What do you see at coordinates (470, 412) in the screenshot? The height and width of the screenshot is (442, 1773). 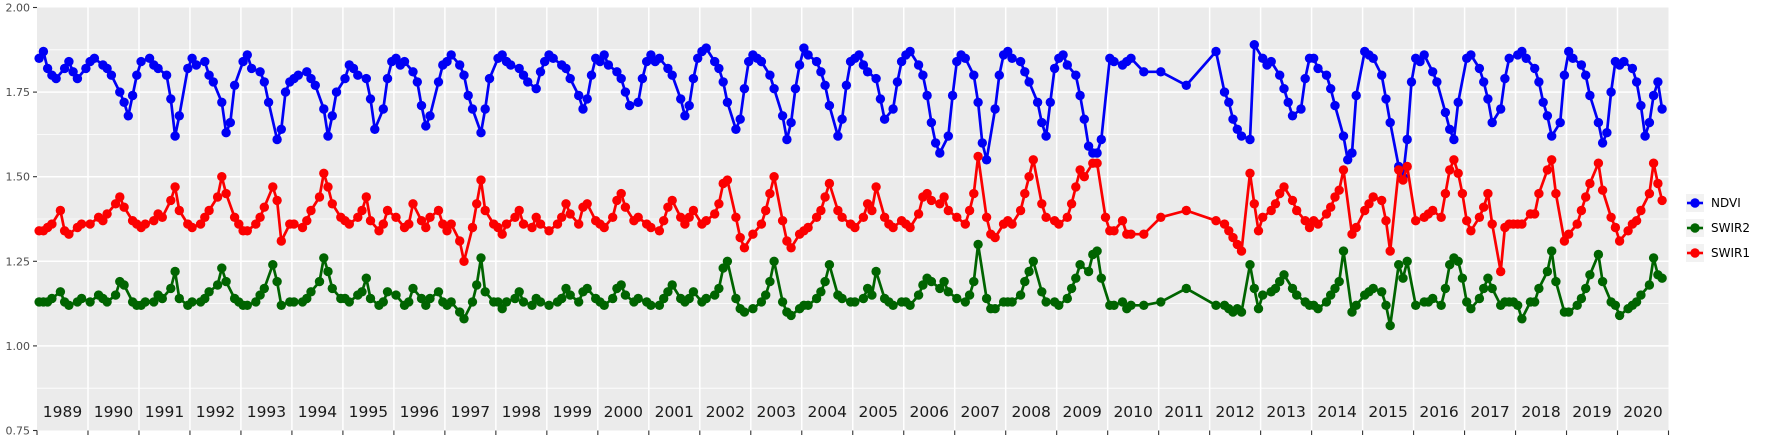 I see `x-year-label: 1997` at bounding box center [470, 412].